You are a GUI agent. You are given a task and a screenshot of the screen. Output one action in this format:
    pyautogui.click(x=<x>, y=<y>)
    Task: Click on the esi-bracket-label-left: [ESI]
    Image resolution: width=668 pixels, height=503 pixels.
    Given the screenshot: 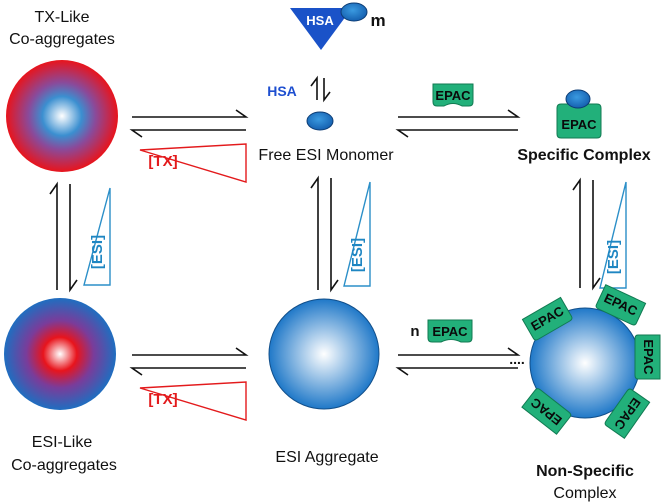 What is the action you would take?
    pyautogui.click(x=97, y=252)
    